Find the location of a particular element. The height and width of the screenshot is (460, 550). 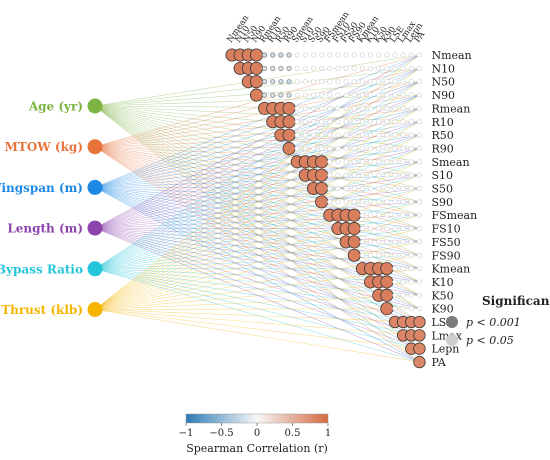

row-label-s90: S90 is located at coordinates (442, 202).